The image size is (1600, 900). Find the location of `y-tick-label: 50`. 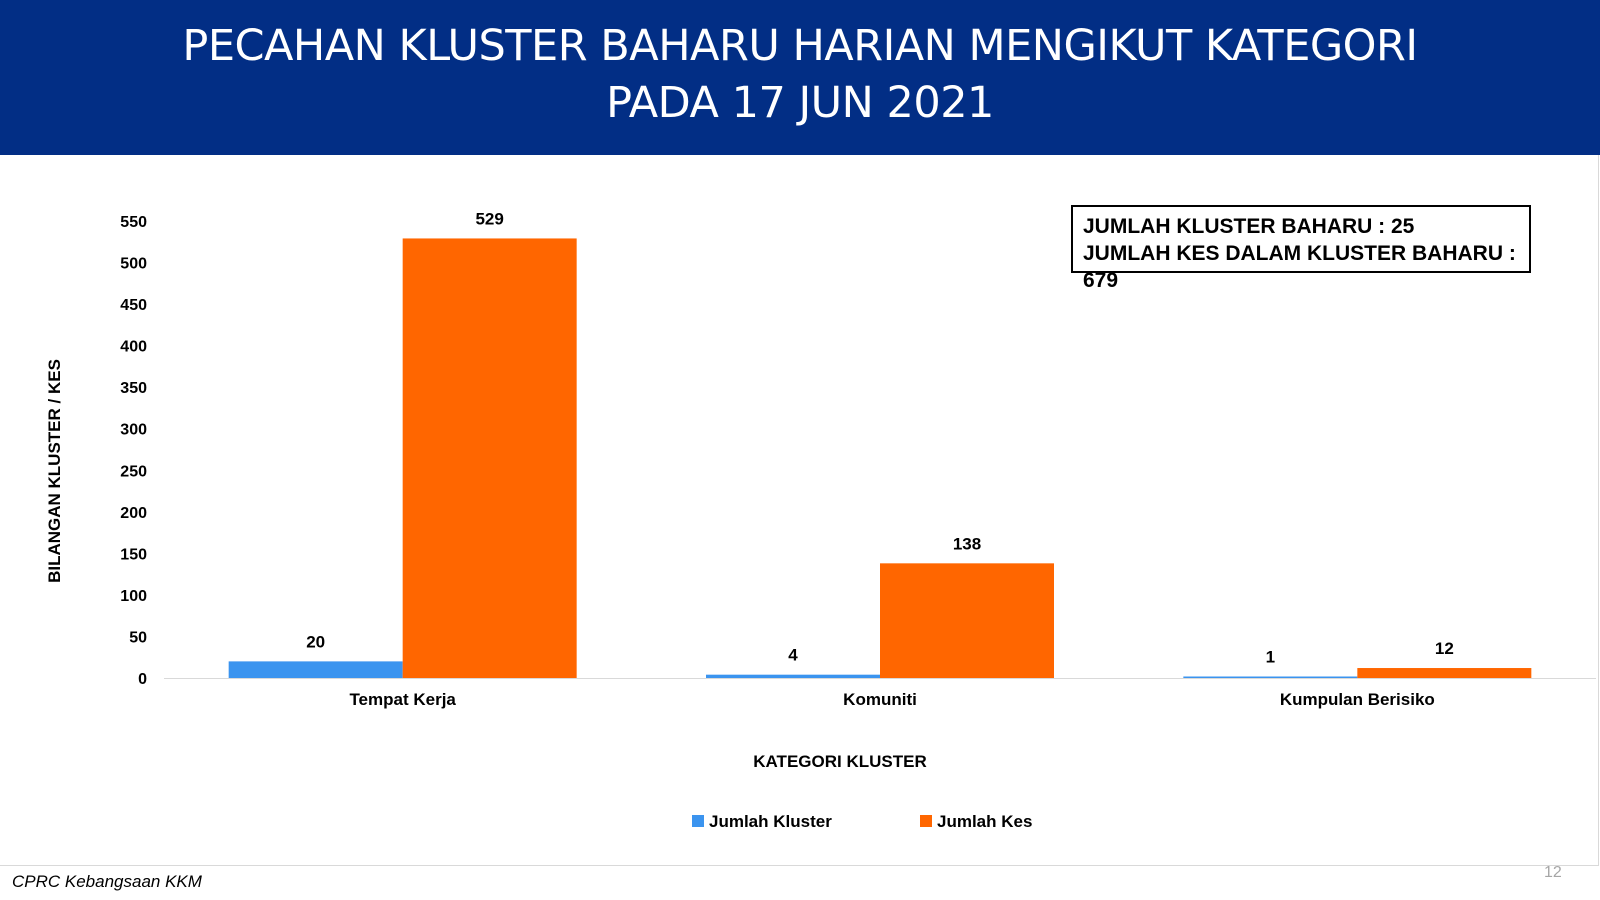

y-tick-label: 50 is located at coordinates (138, 637).